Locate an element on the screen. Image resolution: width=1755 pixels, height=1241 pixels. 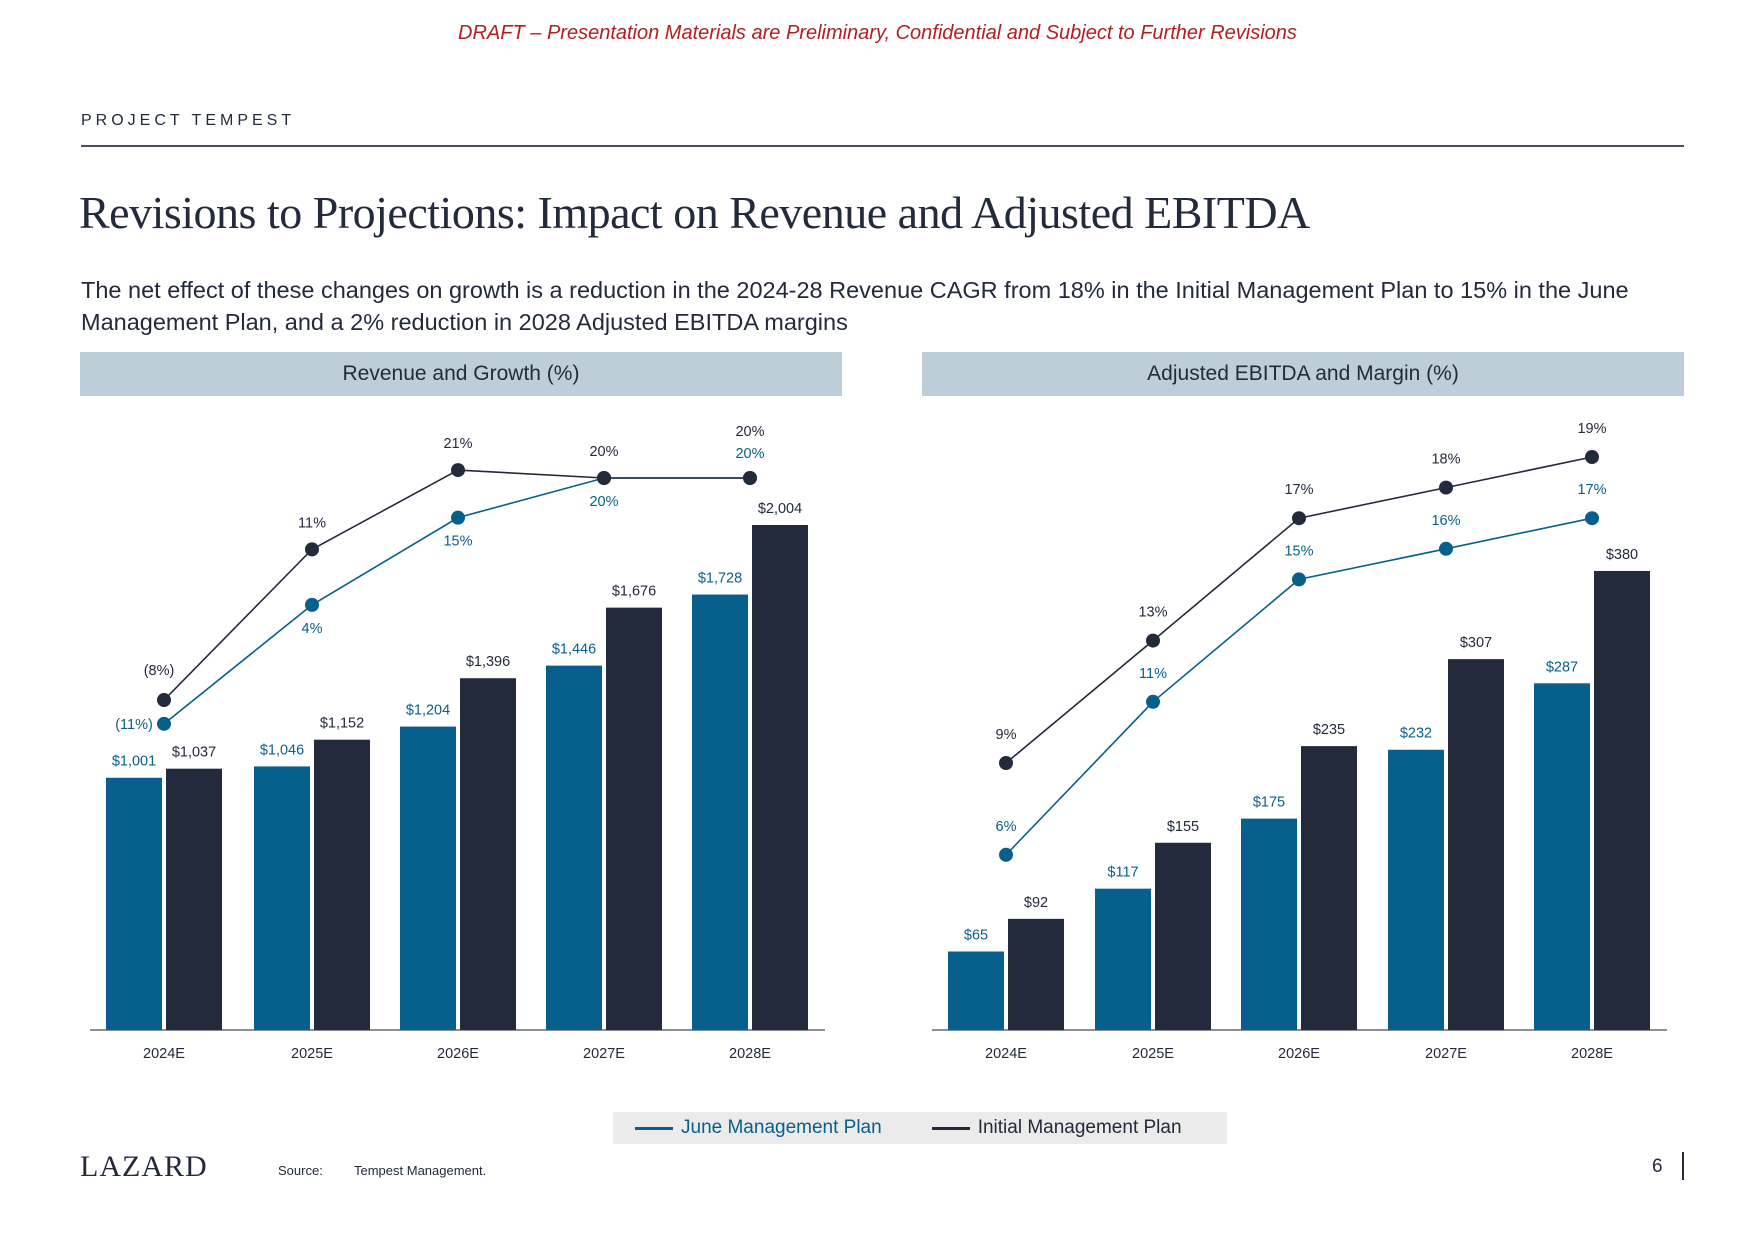
ebitda-line-label-june: 16% is located at coordinates (1445, 521).